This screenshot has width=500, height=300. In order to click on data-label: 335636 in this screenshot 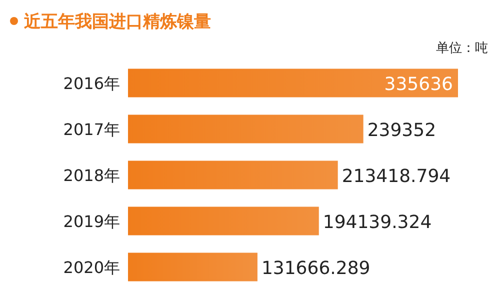, I will do `click(418, 84)`.